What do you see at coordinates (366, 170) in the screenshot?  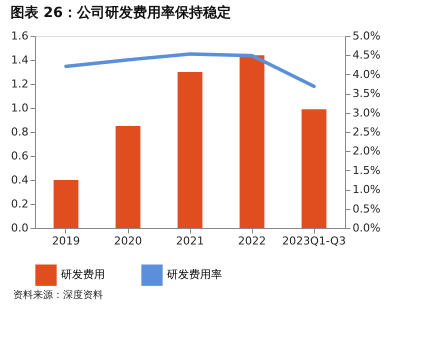 I see `y2-tick-label: 1.5%` at bounding box center [366, 170].